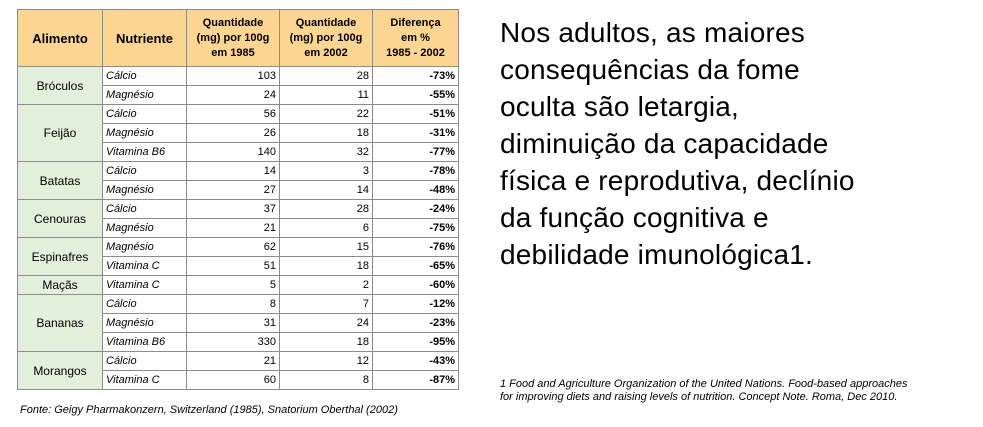  I want to click on quantity-1985-cell: 21, so click(233, 361).